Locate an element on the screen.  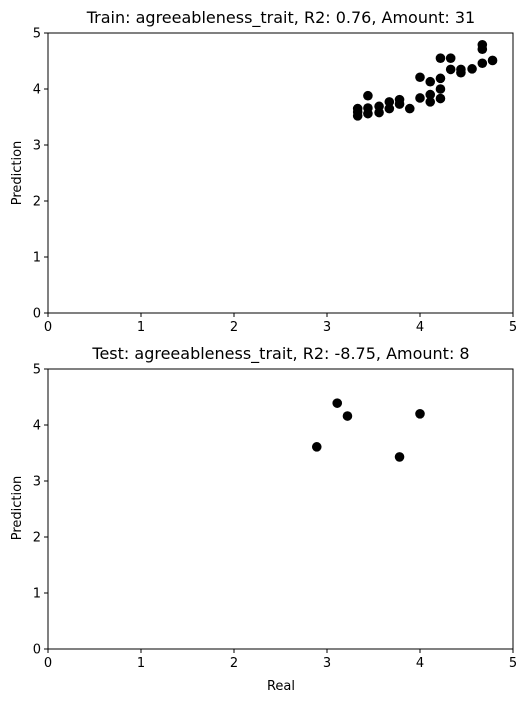
test-x-tick-label: 3 is located at coordinates (327, 663).